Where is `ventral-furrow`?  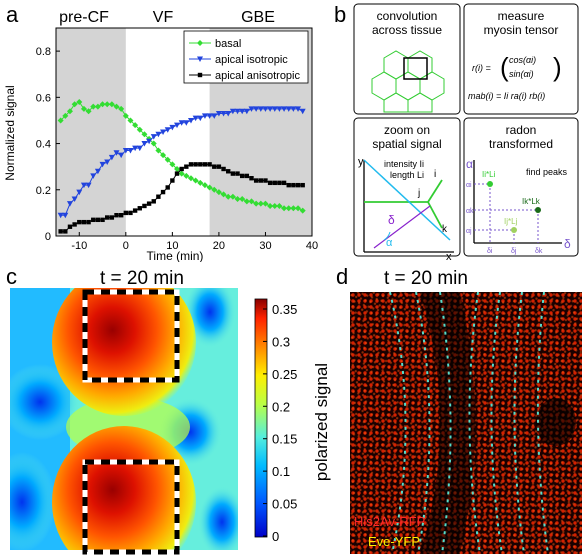 ventral-furrow is located at coordinates (447, 423).